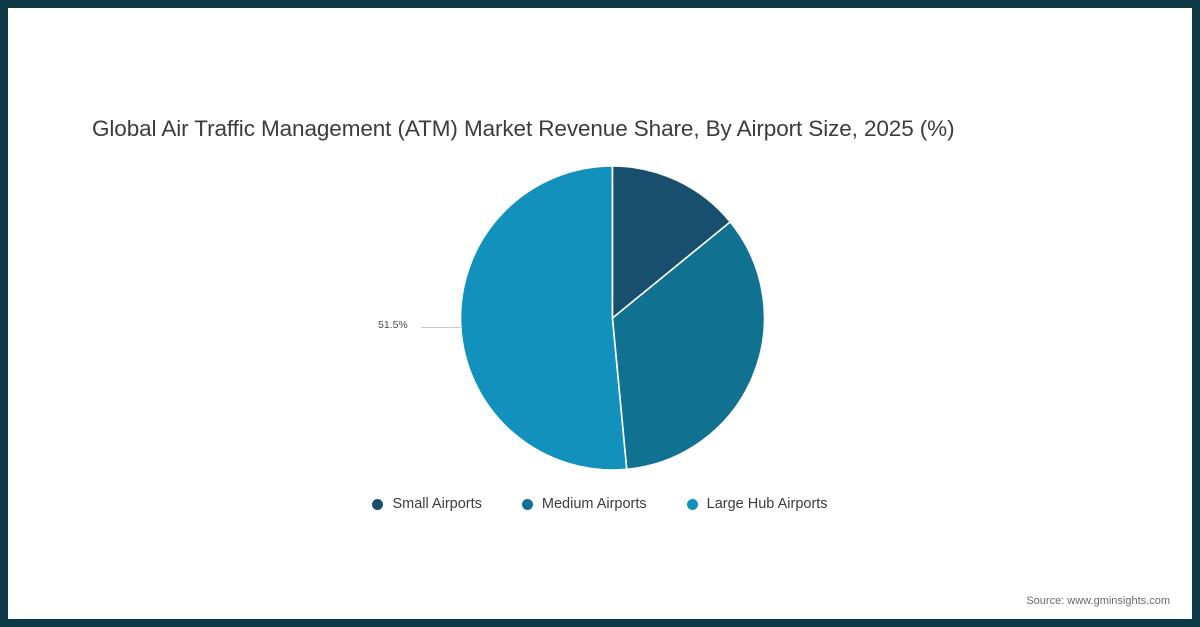 The width and height of the screenshot is (1200, 627). I want to click on legend-item-label: Medium Airports, so click(594, 504).